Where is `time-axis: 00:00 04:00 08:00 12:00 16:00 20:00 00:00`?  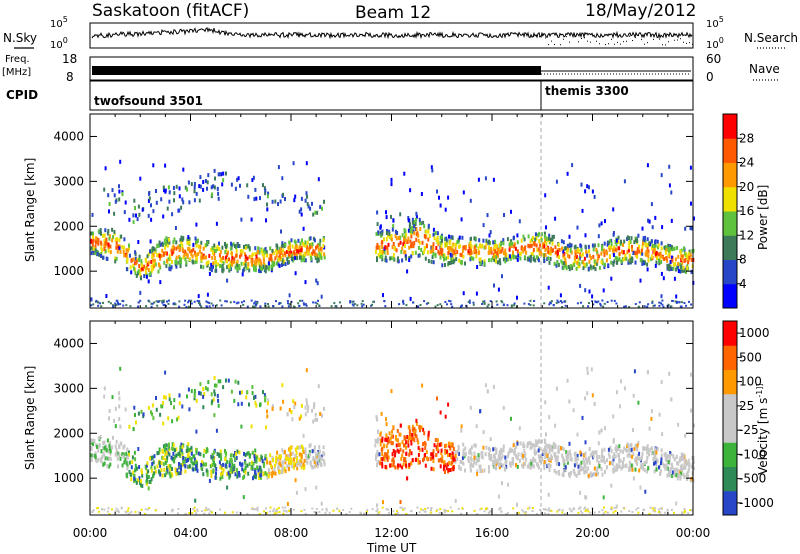 time-axis: 00:00 04:00 08:00 12:00 16:00 20:00 00:00 is located at coordinates (392, 533).